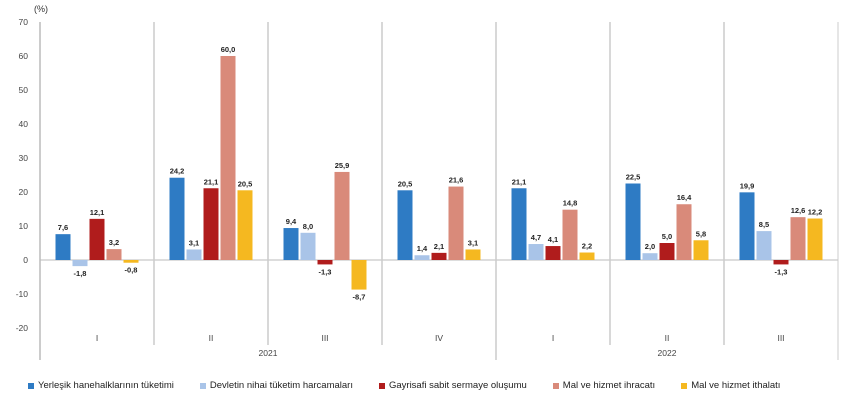 Image resolution: width=850 pixels, height=400 pixels. Describe the element at coordinates (684, 197) in the screenshot. I see `data-label: 16,4` at that location.